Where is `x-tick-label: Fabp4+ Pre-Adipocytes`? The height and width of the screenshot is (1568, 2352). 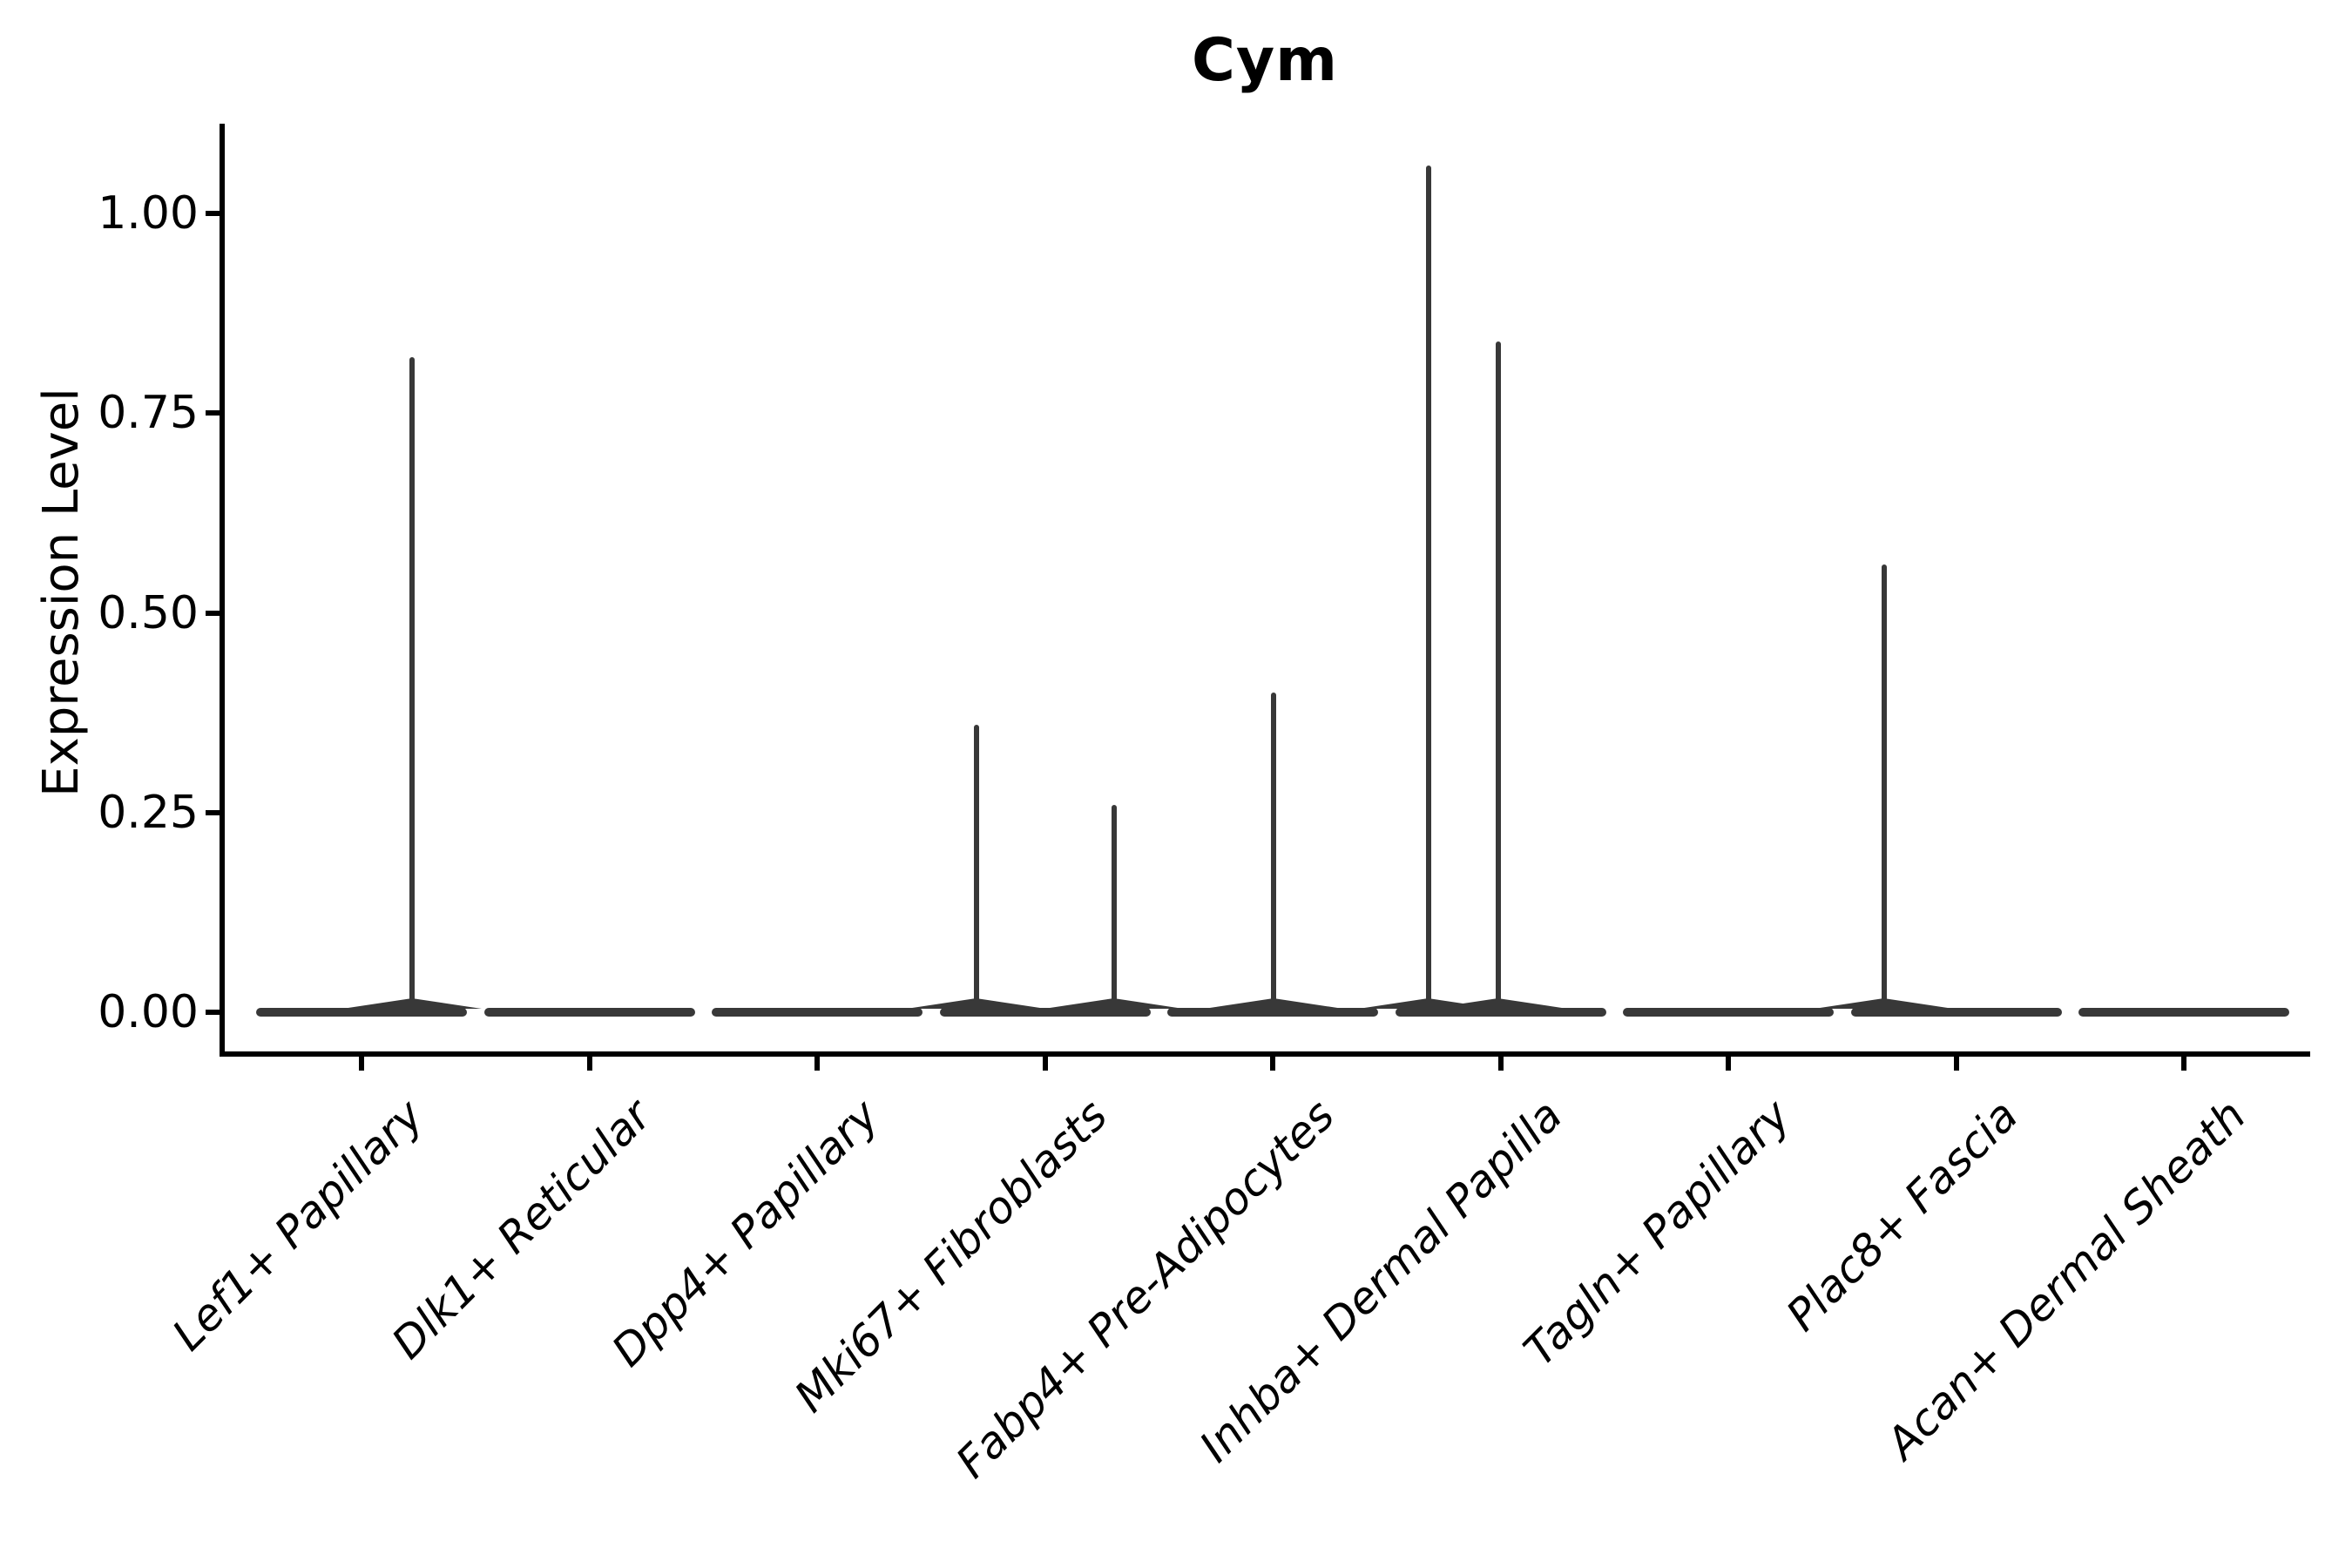
x-tick-label: Fabp4+ Pre-Adipocytes is located at coordinates (1145, 1289).